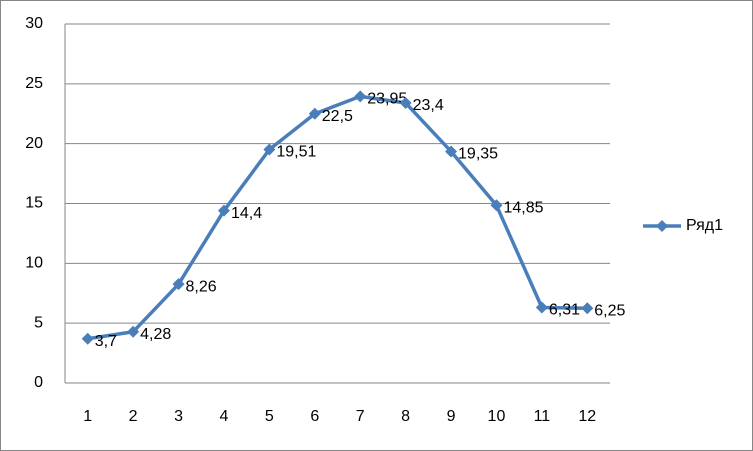 This screenshot has width=753, height=451. What do you see at coordinates (542, 416) in the screenshot?
I see `x-tick-label: 11` at bounding box center [542, 416].